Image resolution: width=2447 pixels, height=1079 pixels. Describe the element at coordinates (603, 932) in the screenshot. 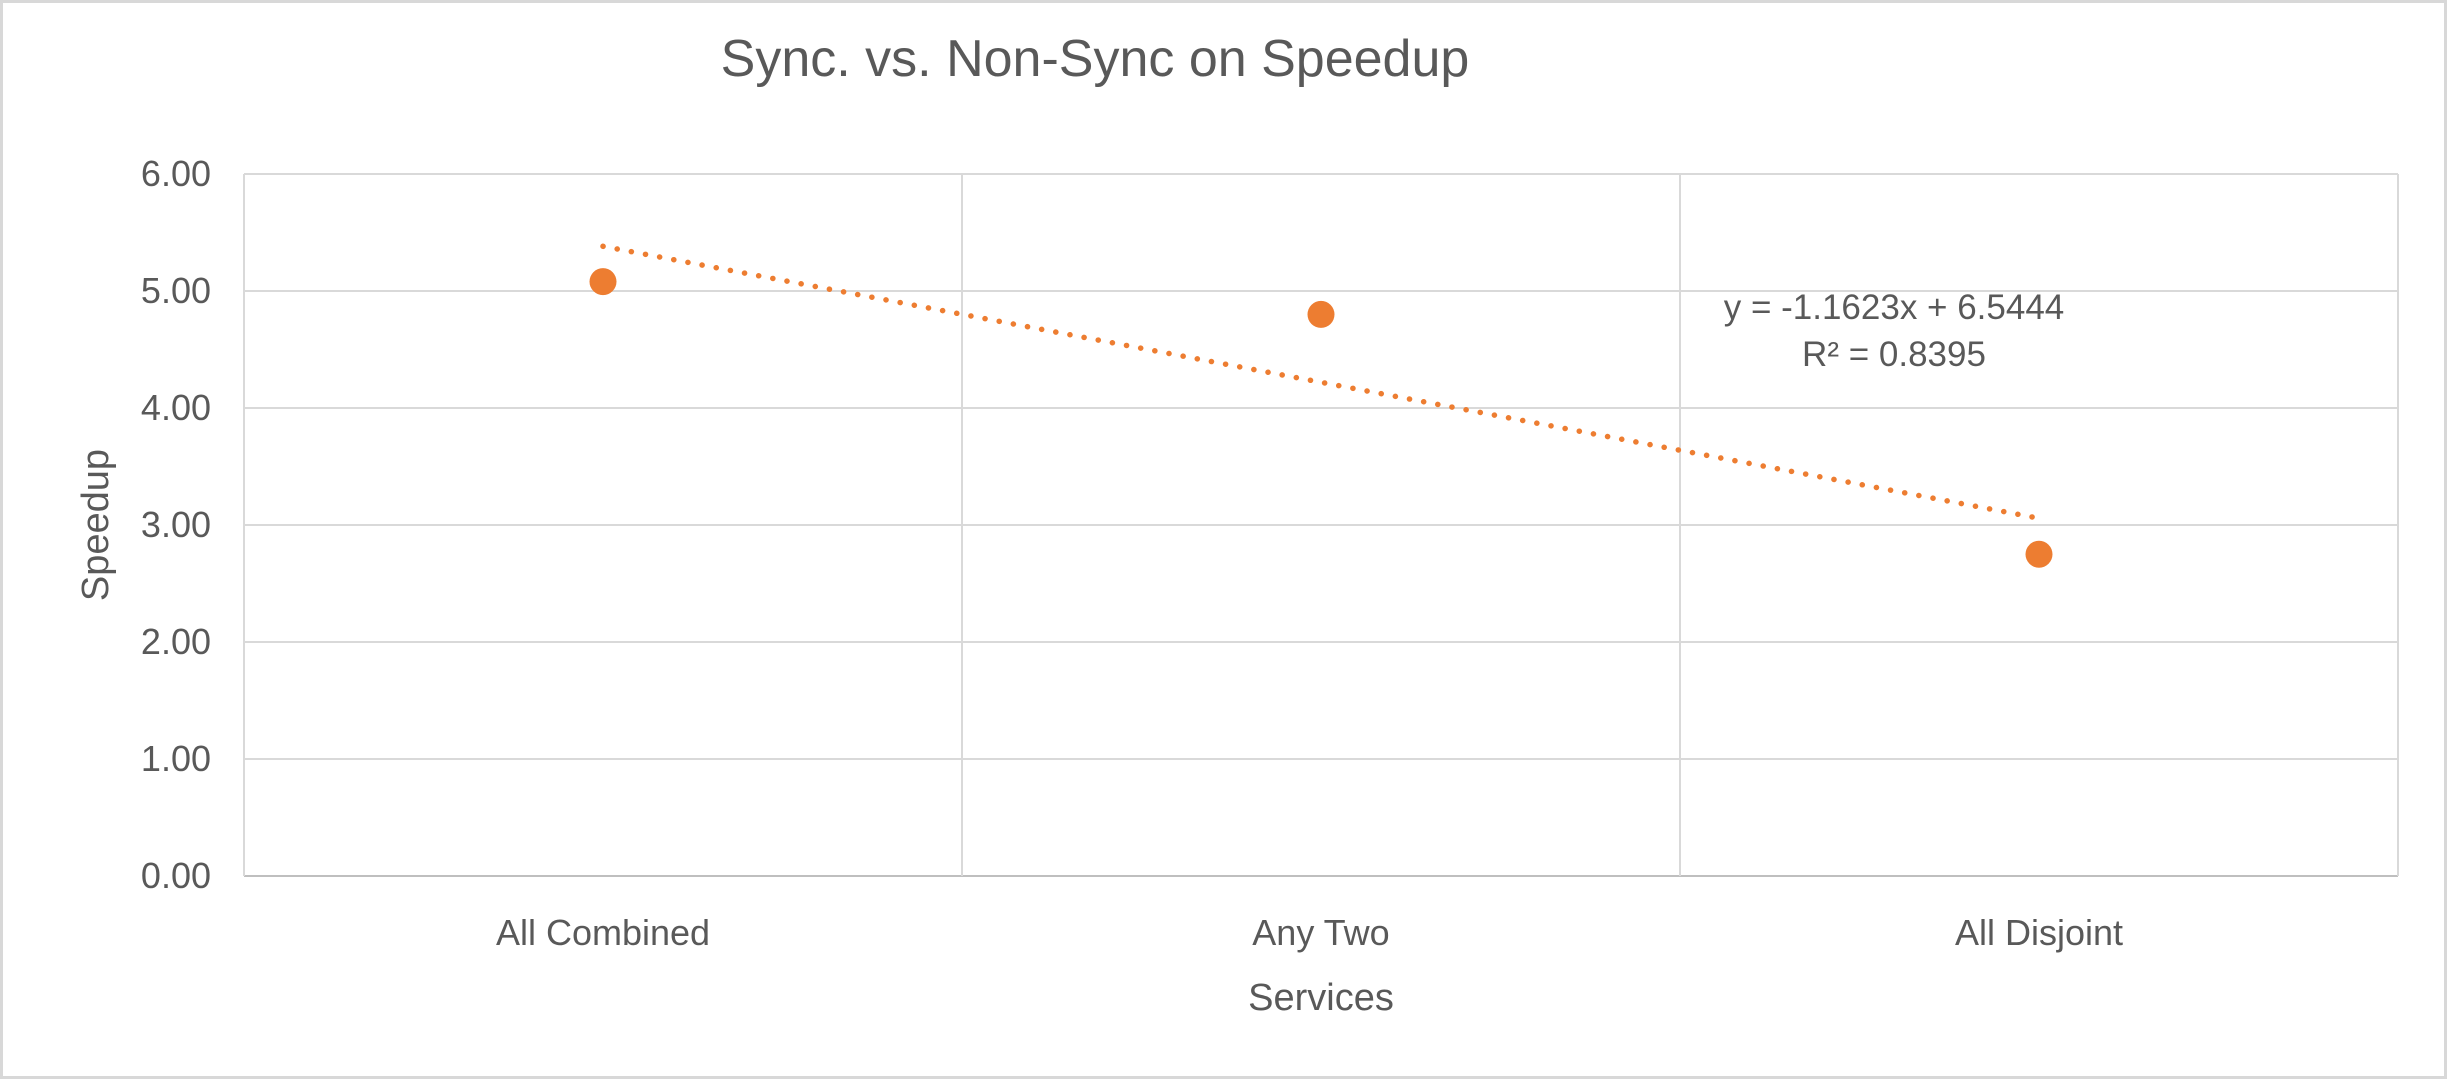

I see `x-category-label: All Combined` at that location.